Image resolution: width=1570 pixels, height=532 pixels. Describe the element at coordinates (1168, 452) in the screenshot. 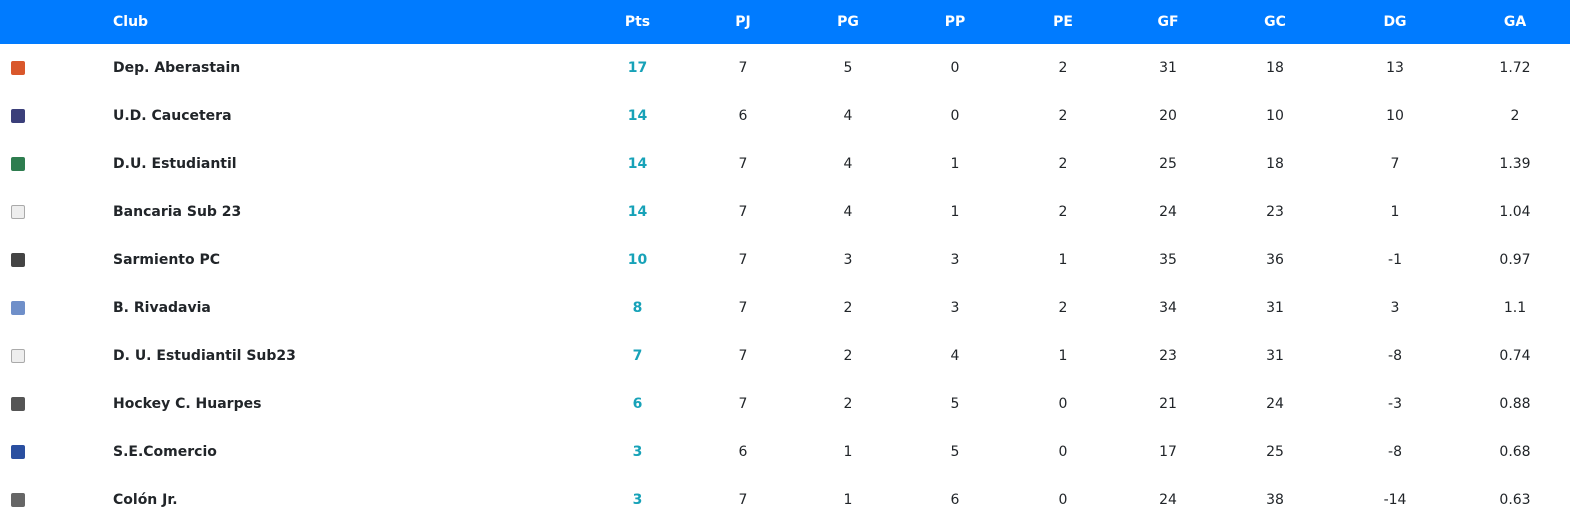

I see `cell-gf: 17` at that location.